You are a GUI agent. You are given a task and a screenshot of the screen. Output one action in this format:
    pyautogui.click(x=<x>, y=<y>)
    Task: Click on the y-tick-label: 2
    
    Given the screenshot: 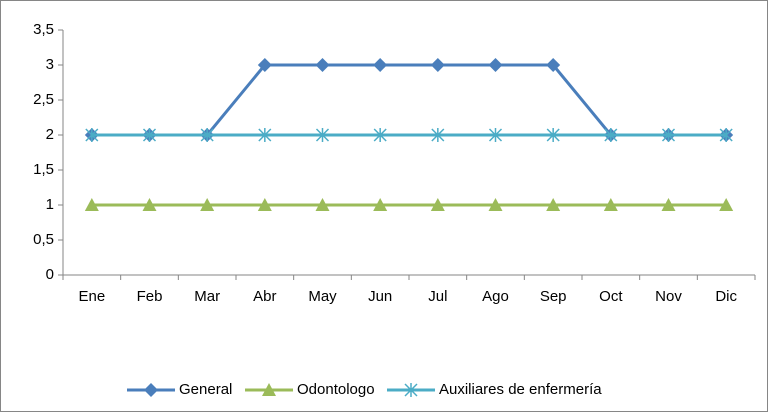 What is the action you would take?
    pyautogui.click(x=50, y=134)
    